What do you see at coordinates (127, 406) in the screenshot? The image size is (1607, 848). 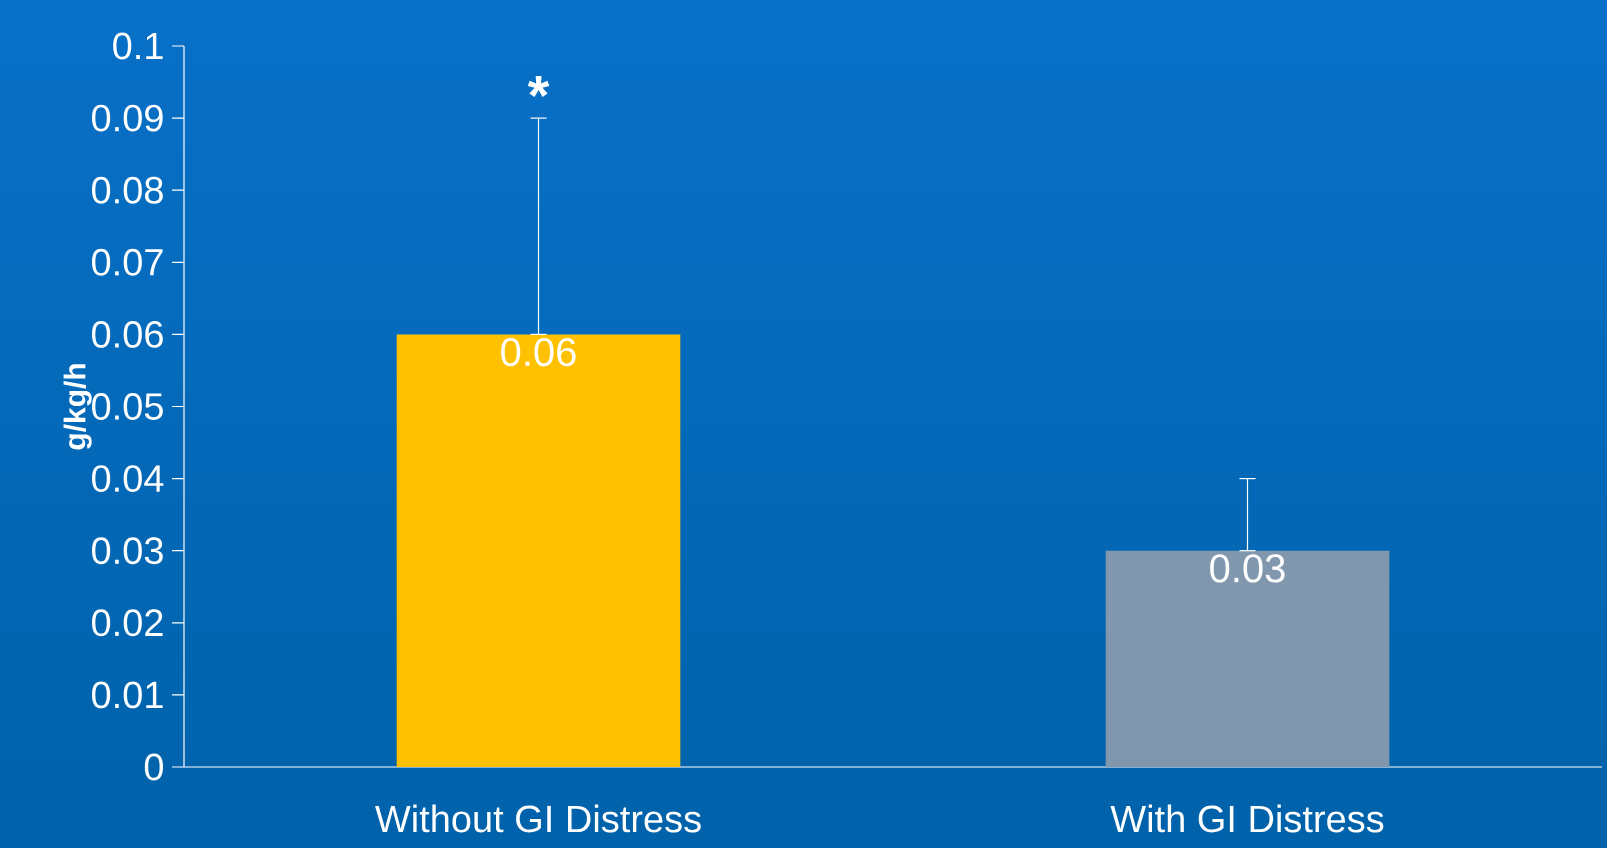 I see `y-tick-label: 0.05` at bounding box center [127, 406].